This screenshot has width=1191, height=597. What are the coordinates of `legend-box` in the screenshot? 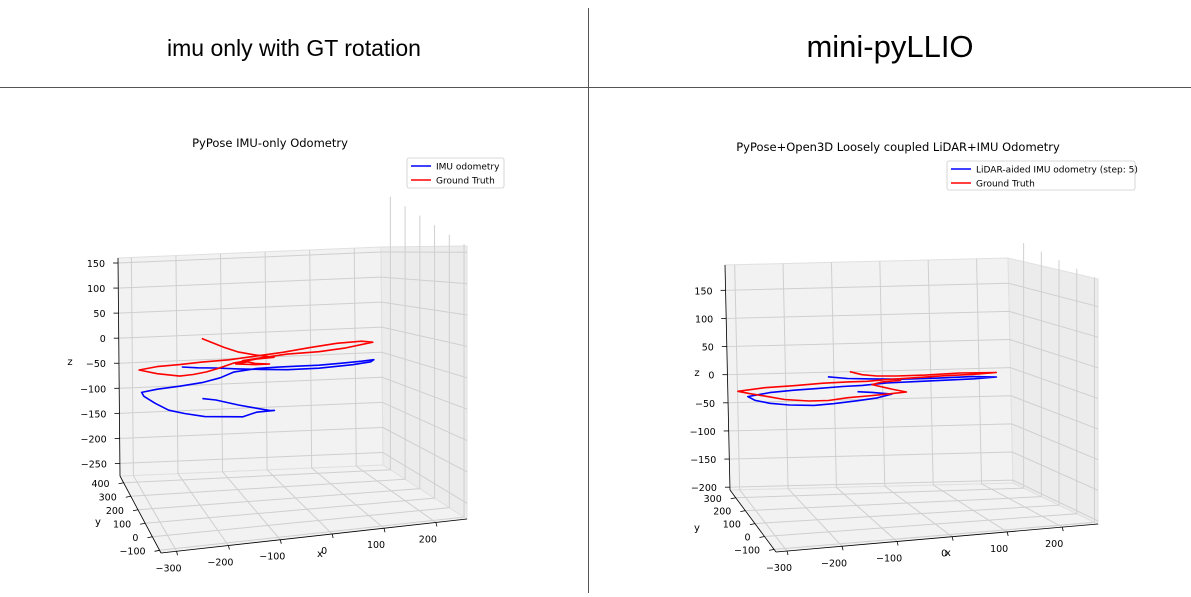 It's located at (455, 173).